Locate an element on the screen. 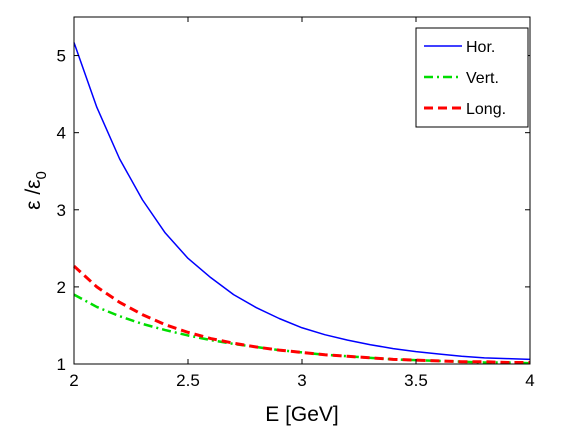 The image size is (586, 431). y-tick-label: 1 is located at coordinates (61, 364).